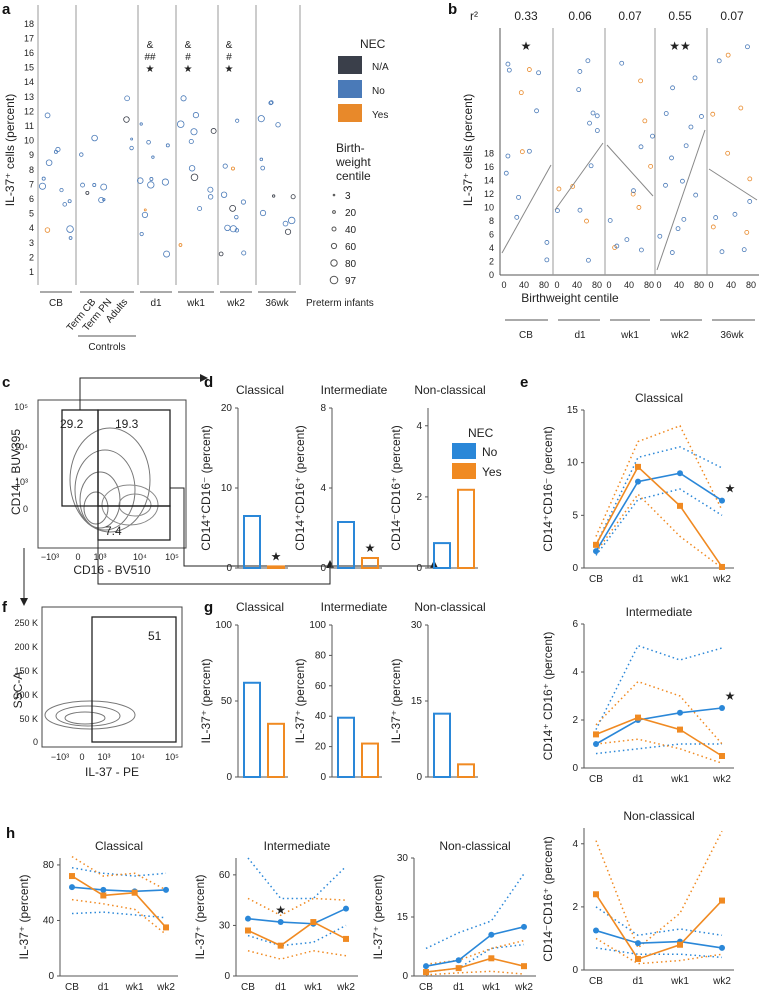  What do you see at coordinates (323, 488) in the screenshot?
I see `bar-ytick: 4` at bounding box center [323, 488].